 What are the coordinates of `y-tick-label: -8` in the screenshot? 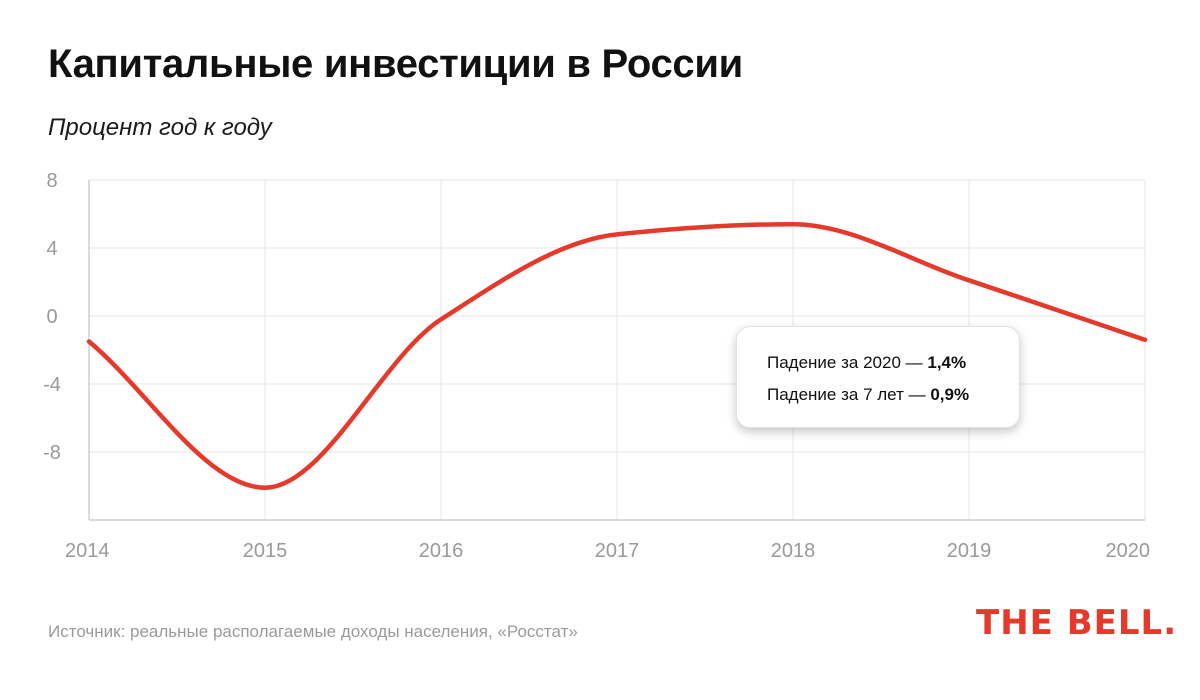 It's located at (52, 453).